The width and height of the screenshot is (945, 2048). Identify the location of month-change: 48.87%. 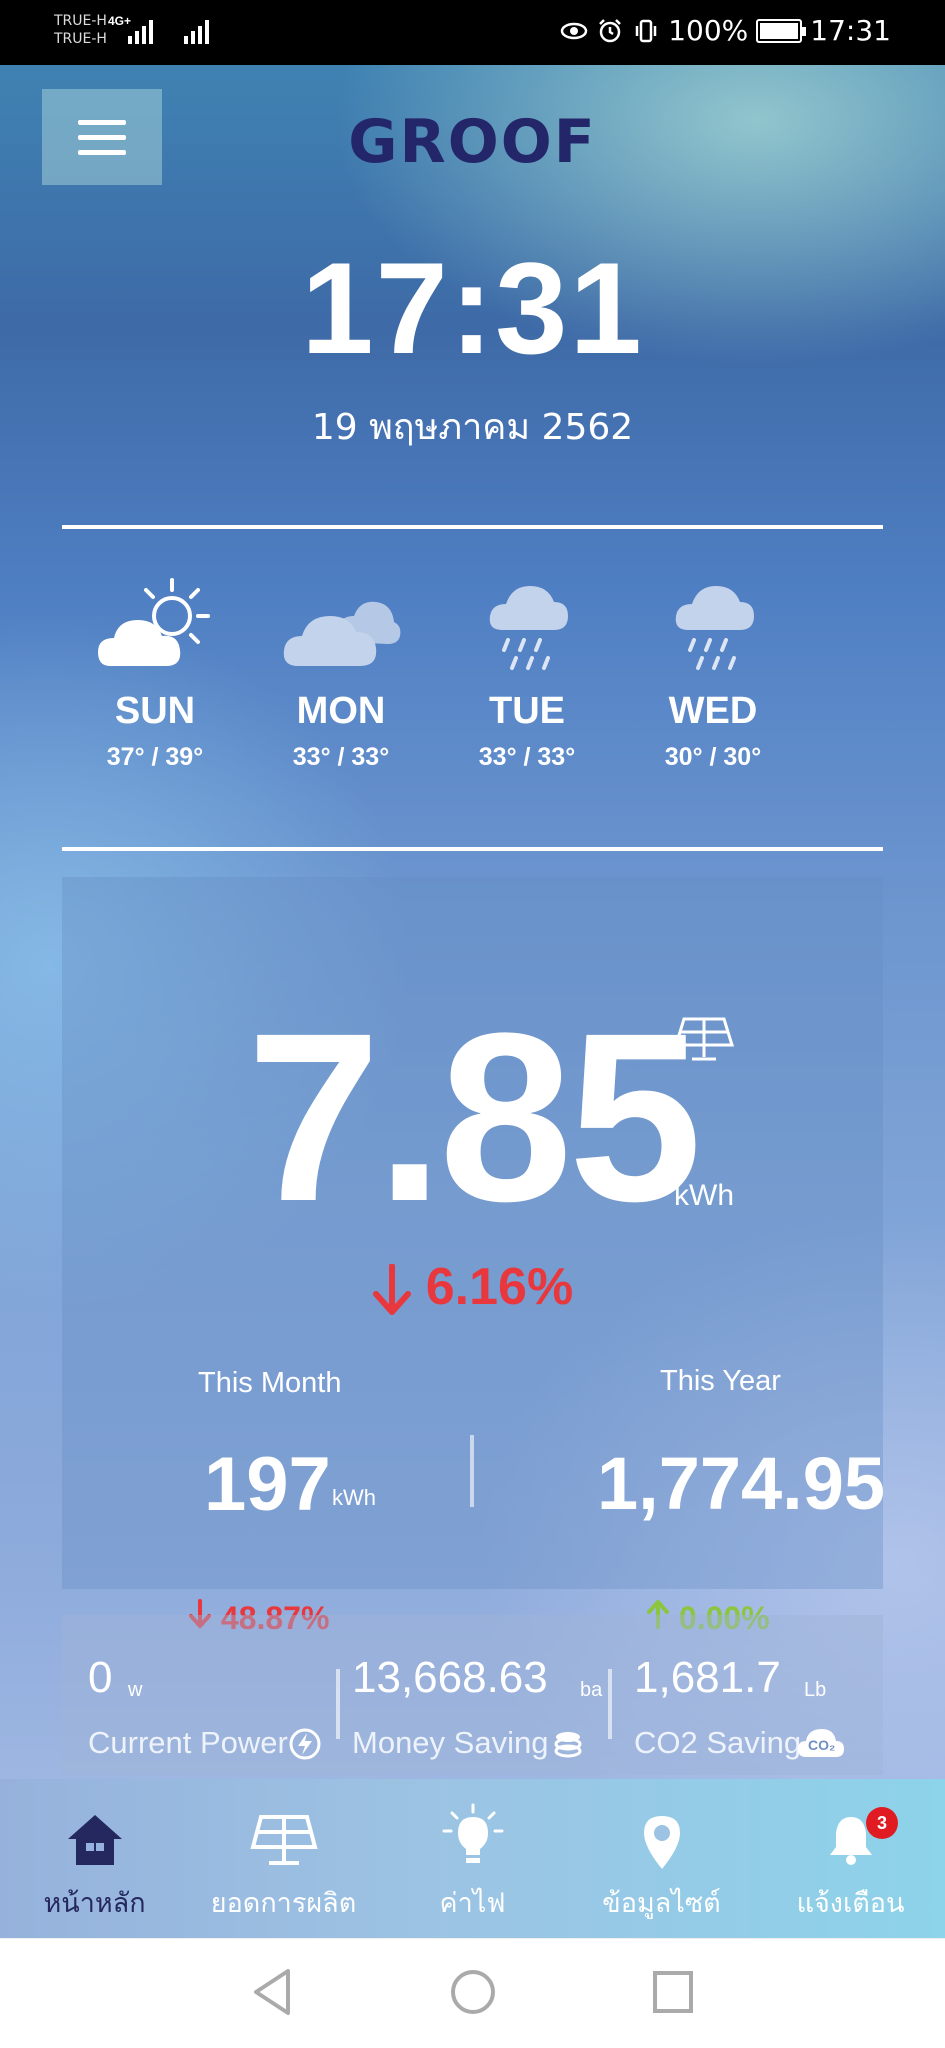
(258, 1618).